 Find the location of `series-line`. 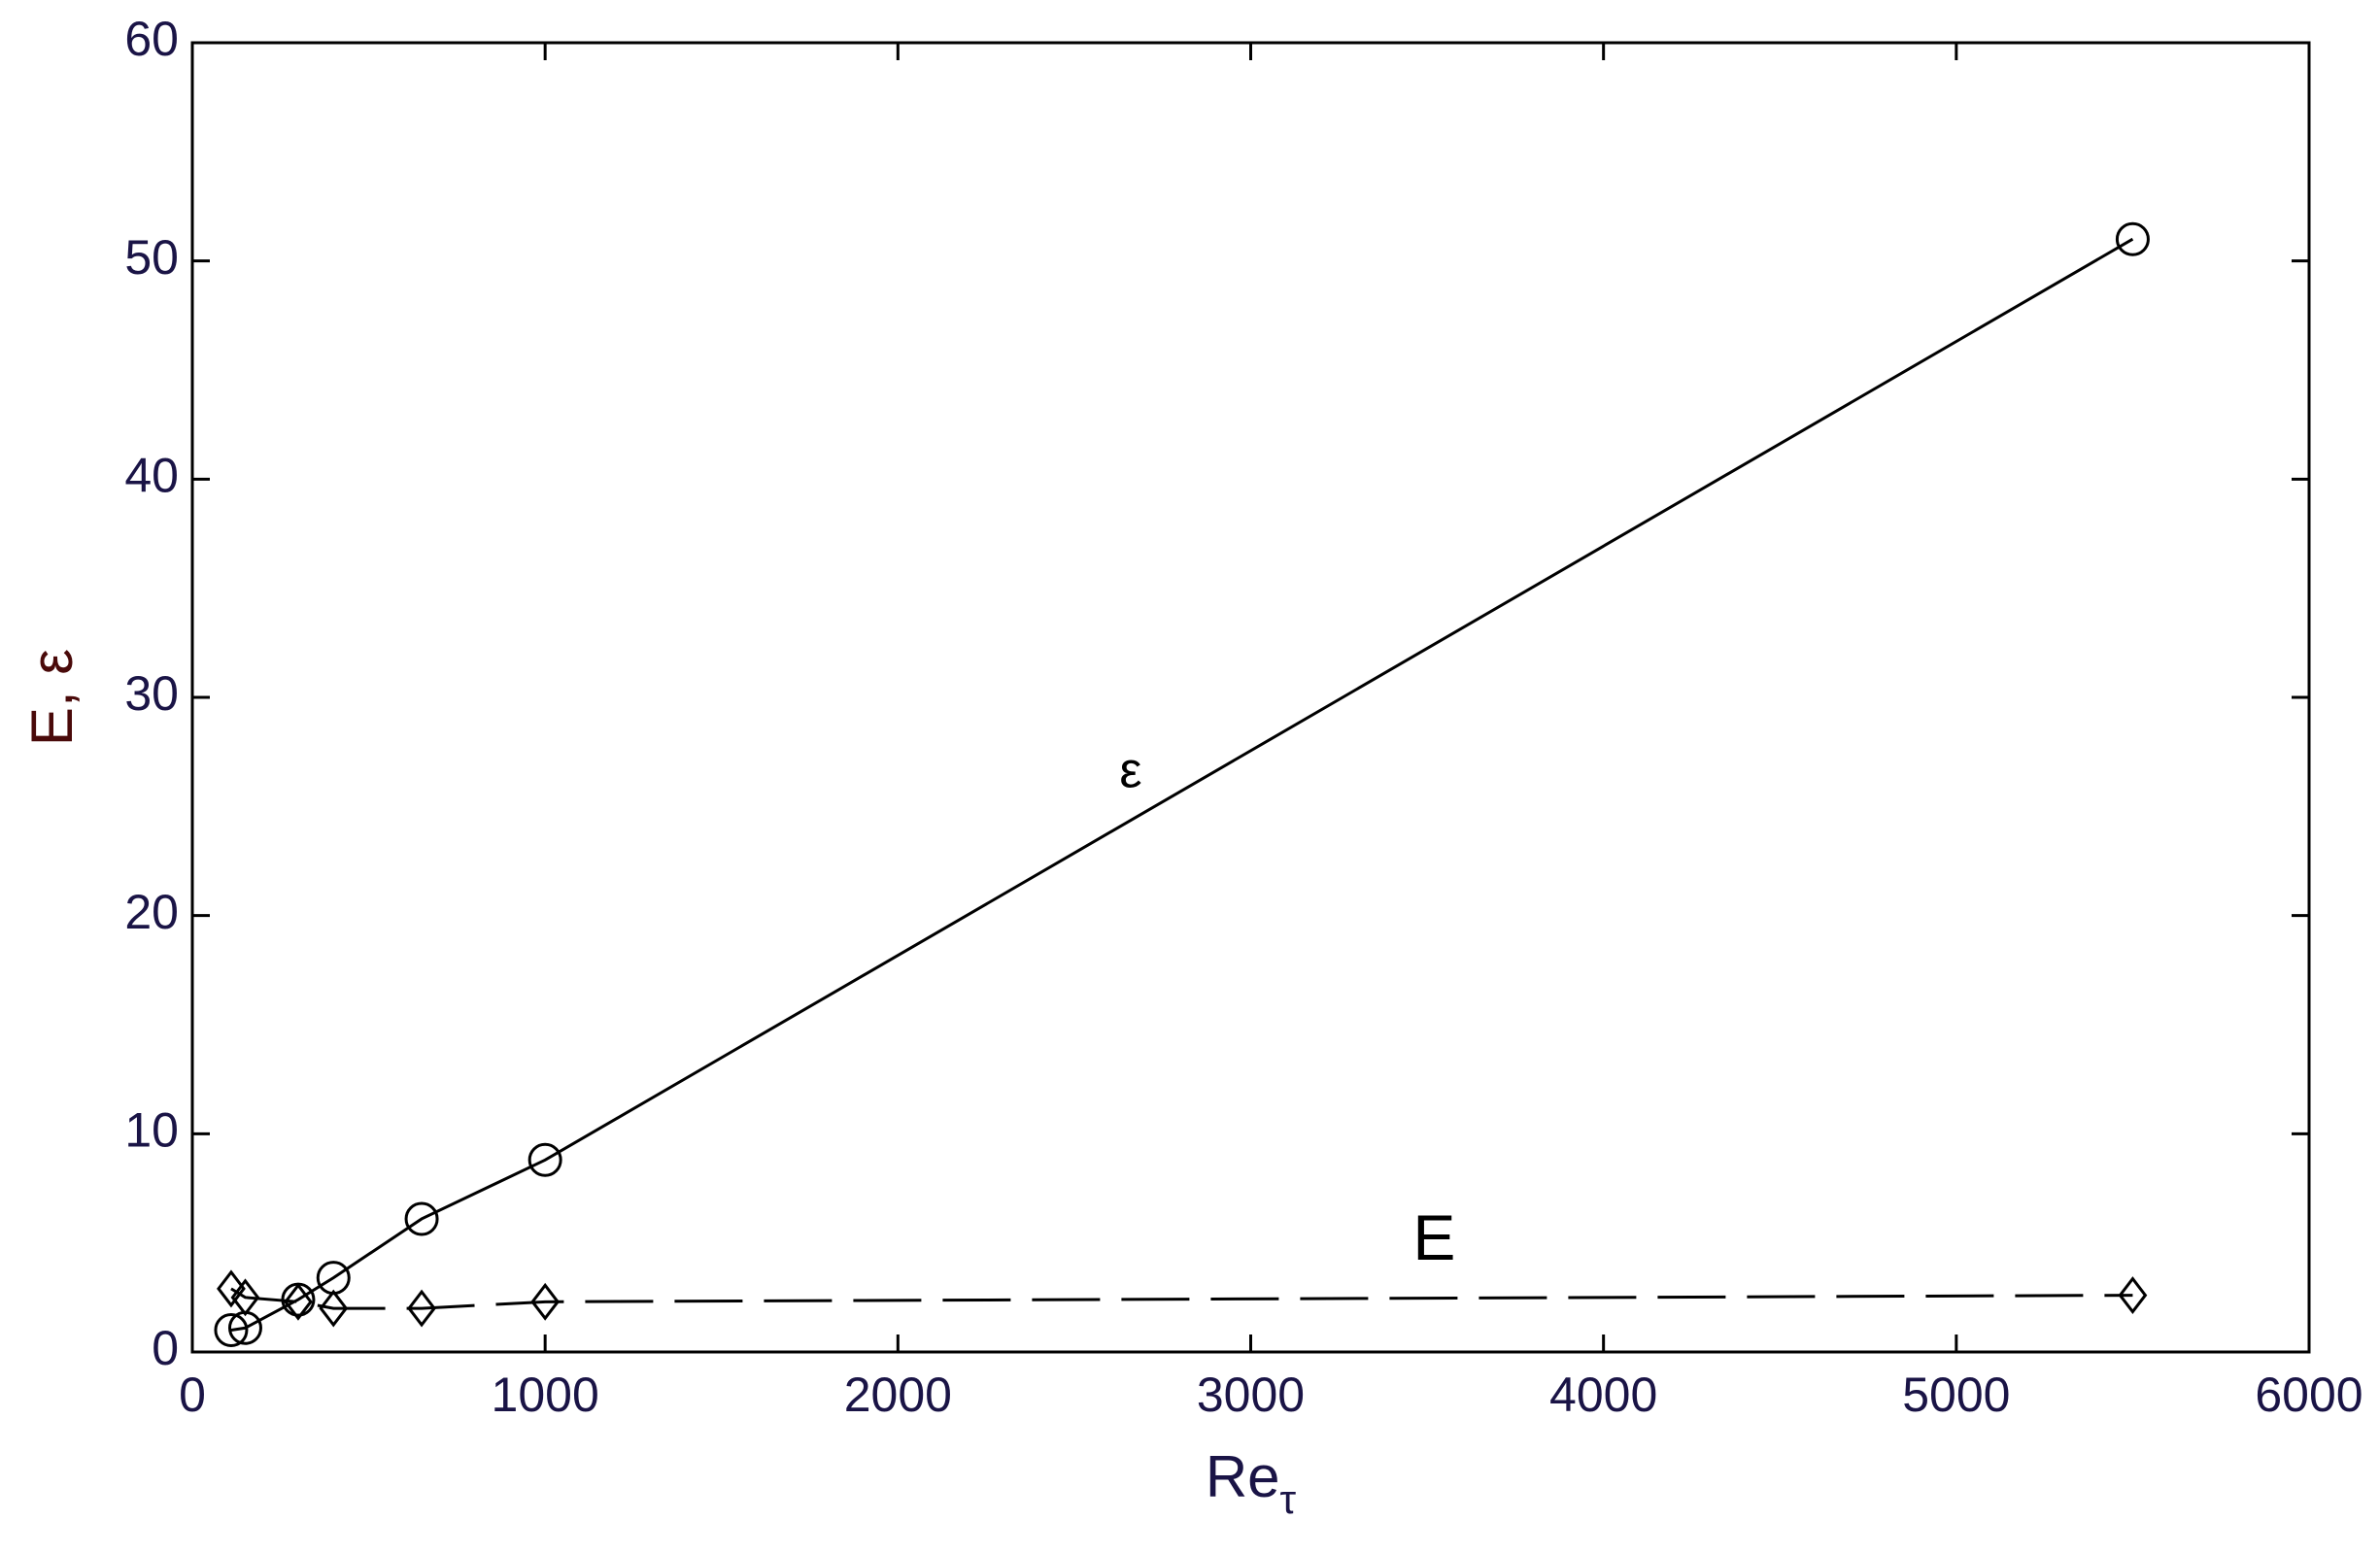

series-line is located at coordinates (1181, 1298).